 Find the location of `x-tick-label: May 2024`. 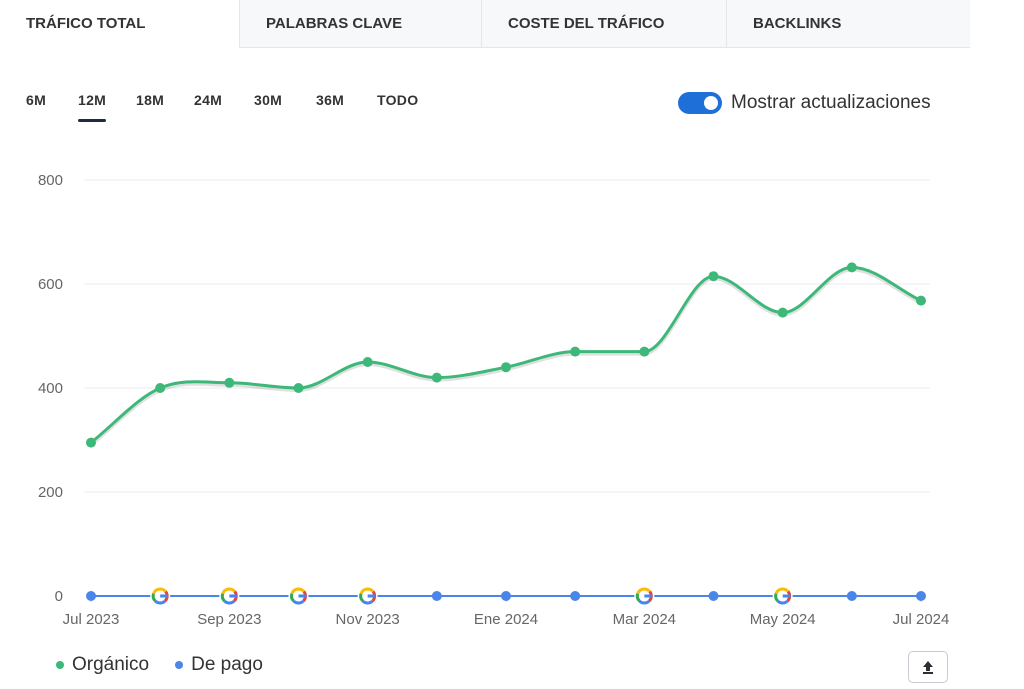

x-tick-label: May 2024 is located at coordinates (783, 619).